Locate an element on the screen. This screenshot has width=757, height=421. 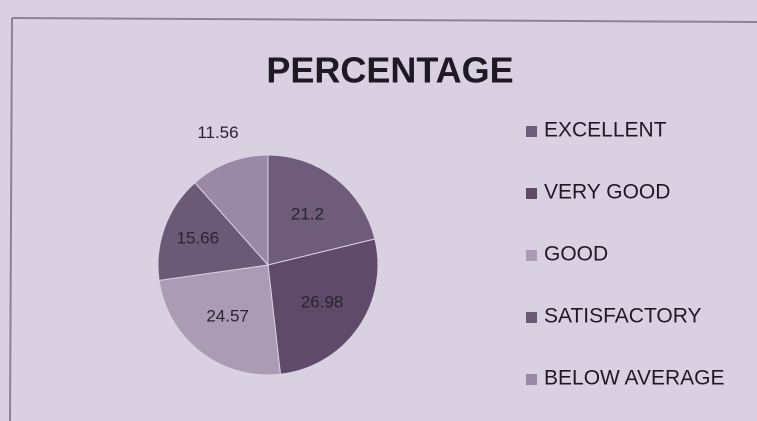
data-label: 15.66 is located at coordinates (198, 238).